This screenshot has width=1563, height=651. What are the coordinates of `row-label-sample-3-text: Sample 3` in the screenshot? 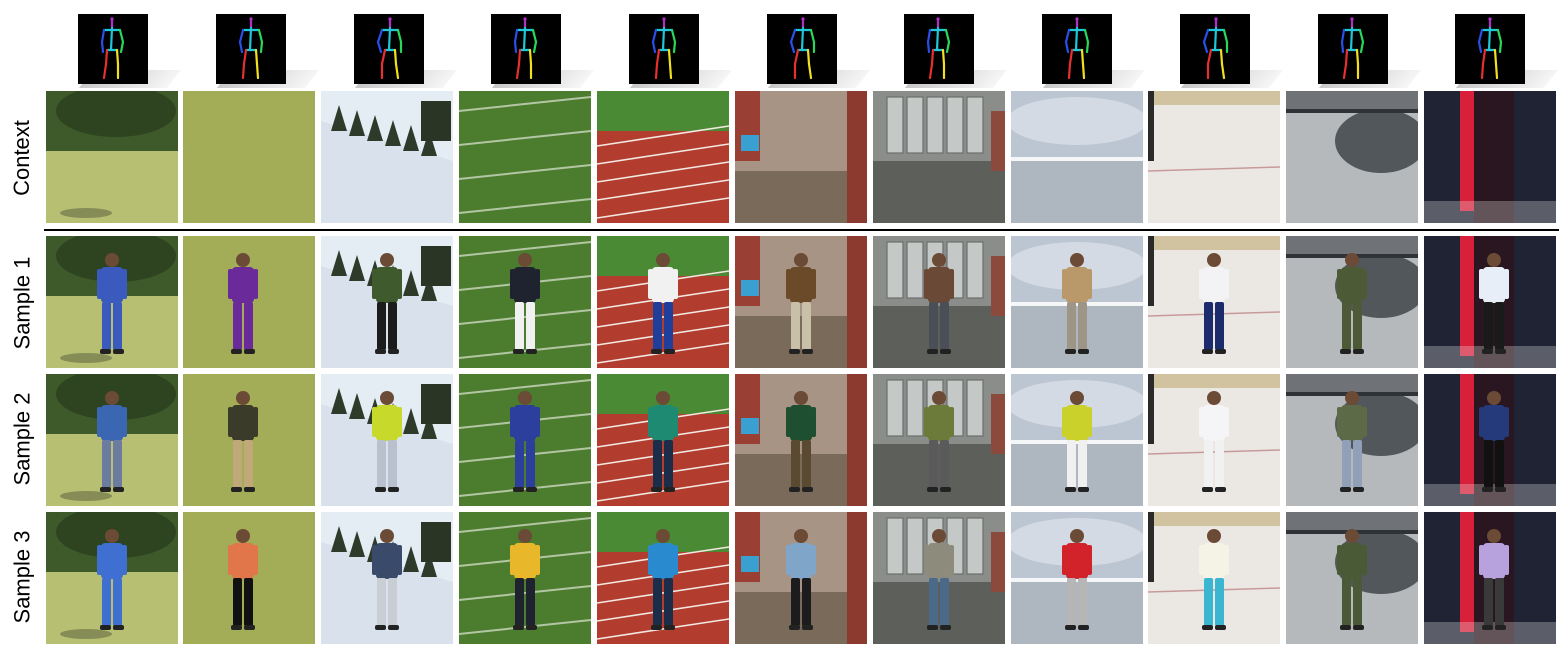 It's located at (22, 577).